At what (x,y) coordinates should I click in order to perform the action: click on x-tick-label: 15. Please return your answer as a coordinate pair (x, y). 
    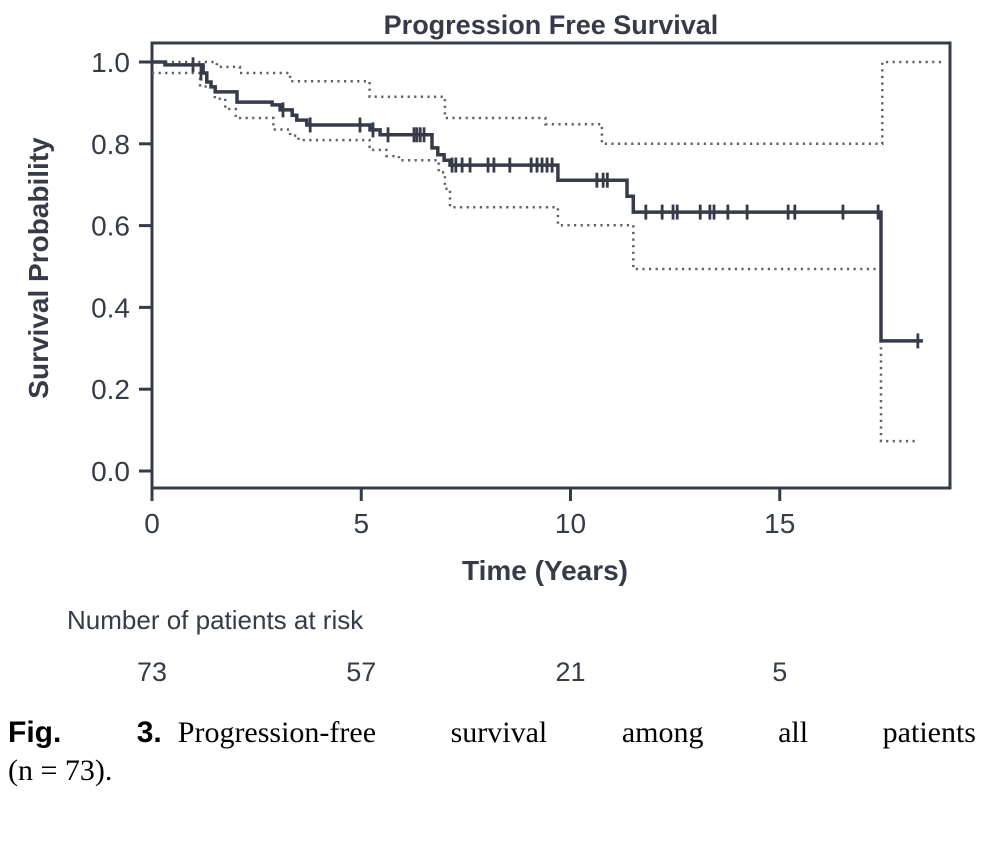
    Looking at the image, I should click on (779, 523).